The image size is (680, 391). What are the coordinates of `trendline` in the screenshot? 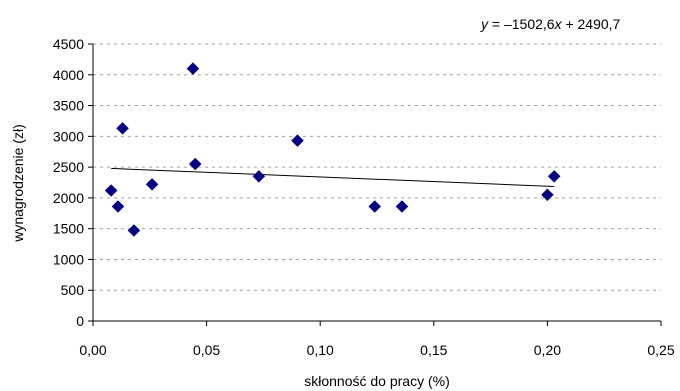 It's located at (333, 177).